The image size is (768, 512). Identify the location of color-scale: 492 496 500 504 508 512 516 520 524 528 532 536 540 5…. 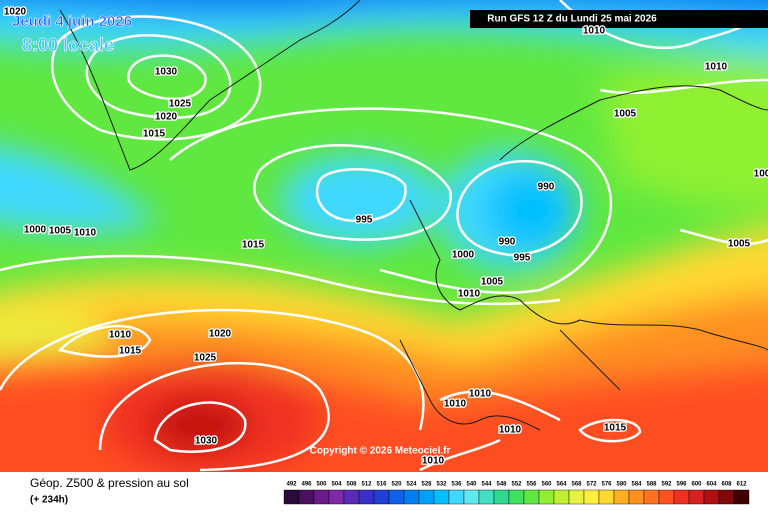
(516, 493).